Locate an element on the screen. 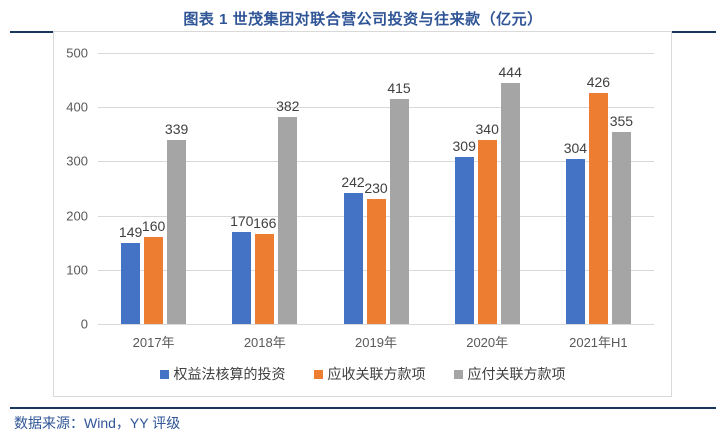 Image resolution: width=726 pixels, height=436 pixels. figure-title: 图表 1 世茂集团对联合营公司投资与往来款（亿元） is located at coordinates (363, 19).